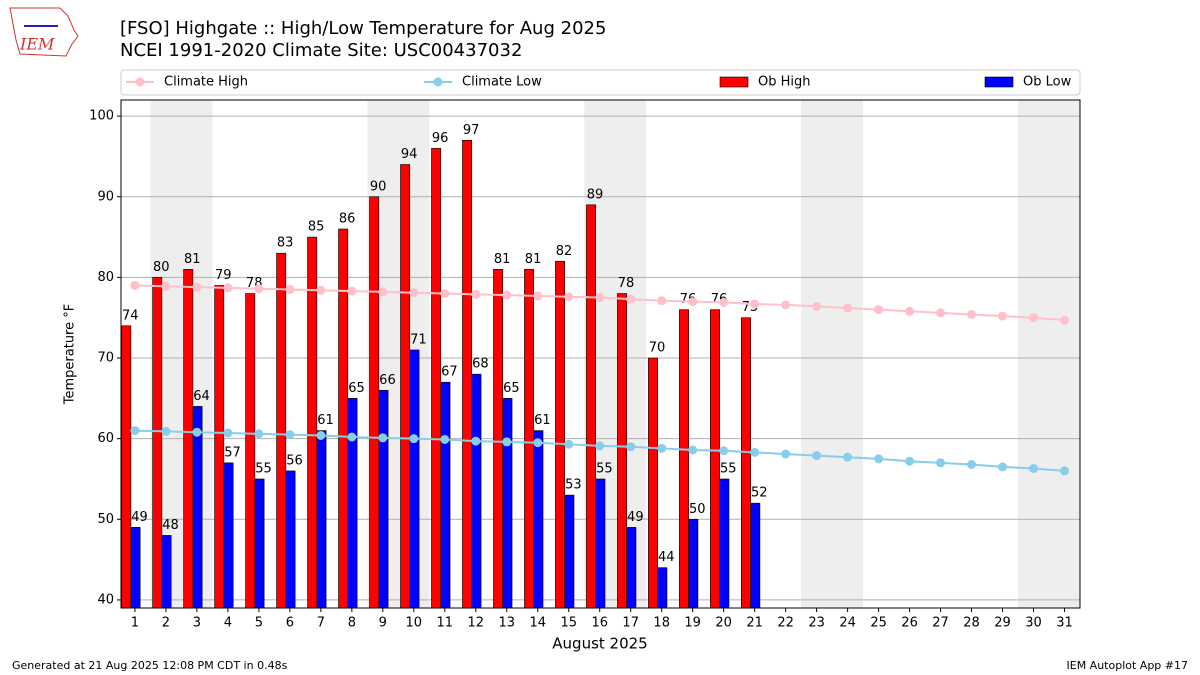 The image size is (1200, 675). I want to click on data-label: 71, so click(418, 339).